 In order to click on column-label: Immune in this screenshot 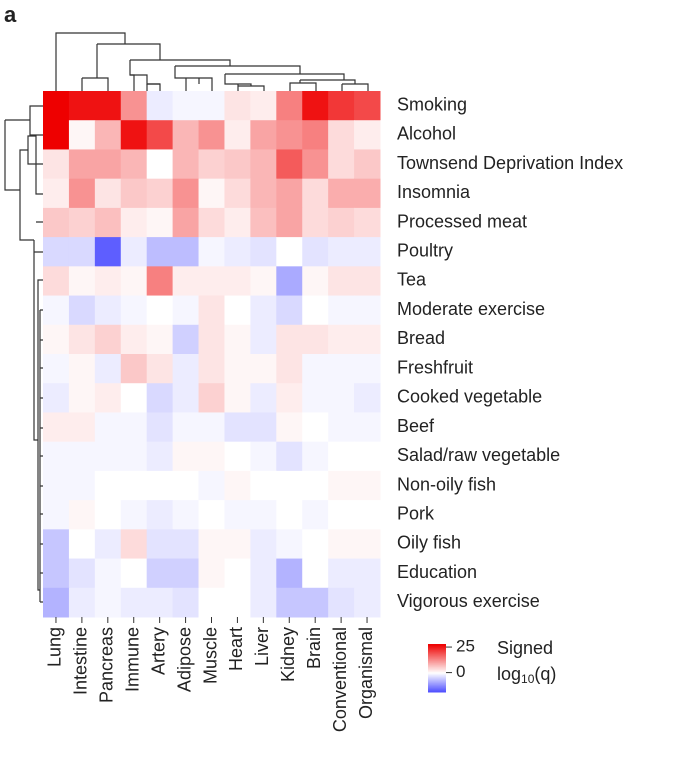, I will do `click(132, 659)`.